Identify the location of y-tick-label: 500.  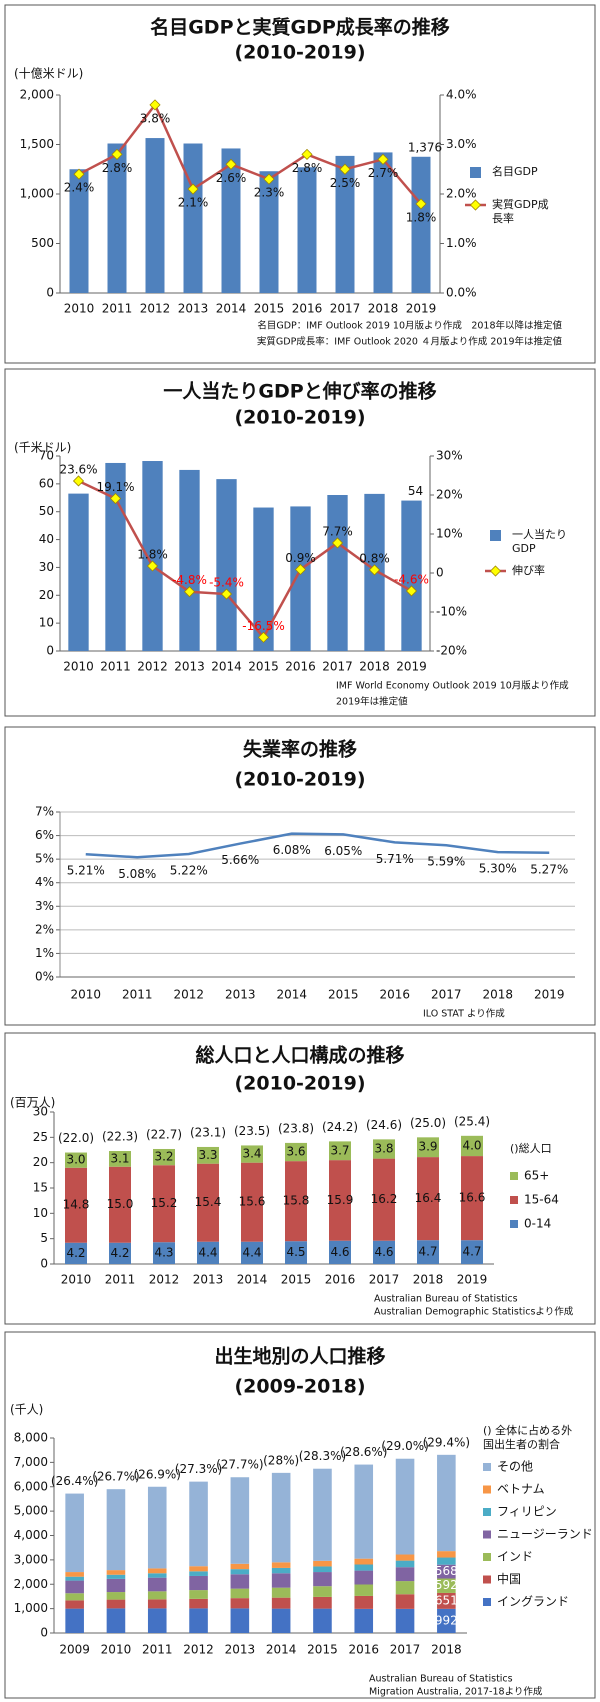
(42, 243).